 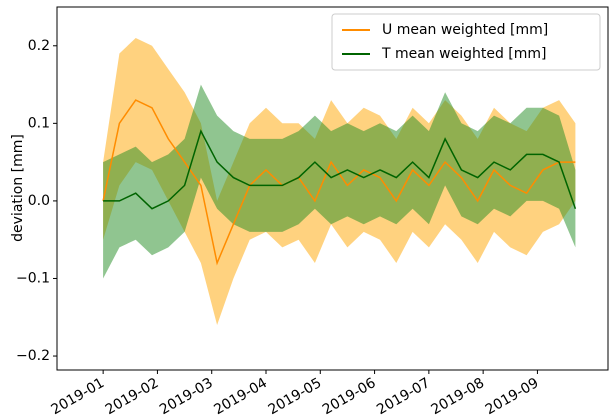 I want to click on x-tick-label: 2019-01, so click(x=77, y=396).